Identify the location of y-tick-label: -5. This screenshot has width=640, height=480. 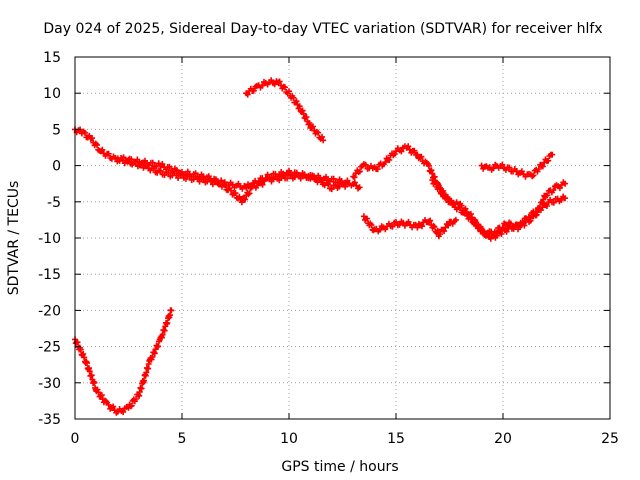
(54, 203).